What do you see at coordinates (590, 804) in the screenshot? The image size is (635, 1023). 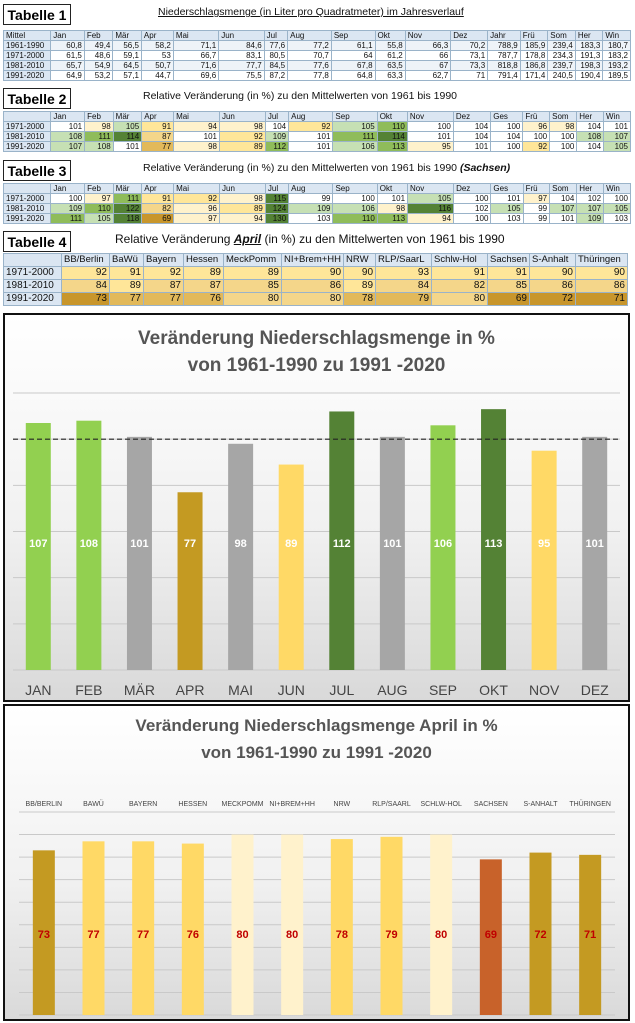 I see `category-label: THÜRINGEN` at bounding box center [590, 804].